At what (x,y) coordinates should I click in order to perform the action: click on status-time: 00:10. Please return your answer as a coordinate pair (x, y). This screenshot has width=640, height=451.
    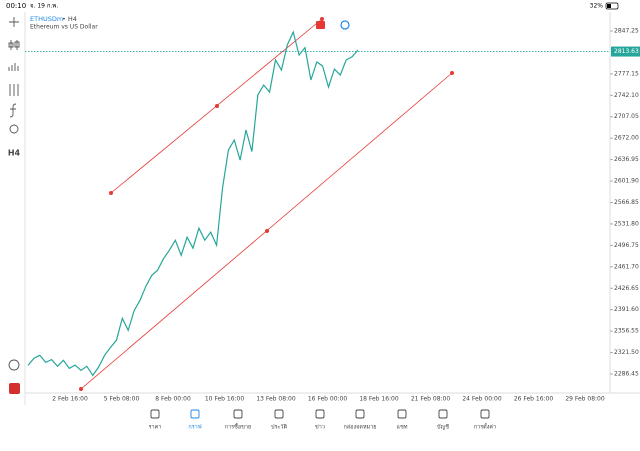
    Looking at the image, I should click on (16, 6).